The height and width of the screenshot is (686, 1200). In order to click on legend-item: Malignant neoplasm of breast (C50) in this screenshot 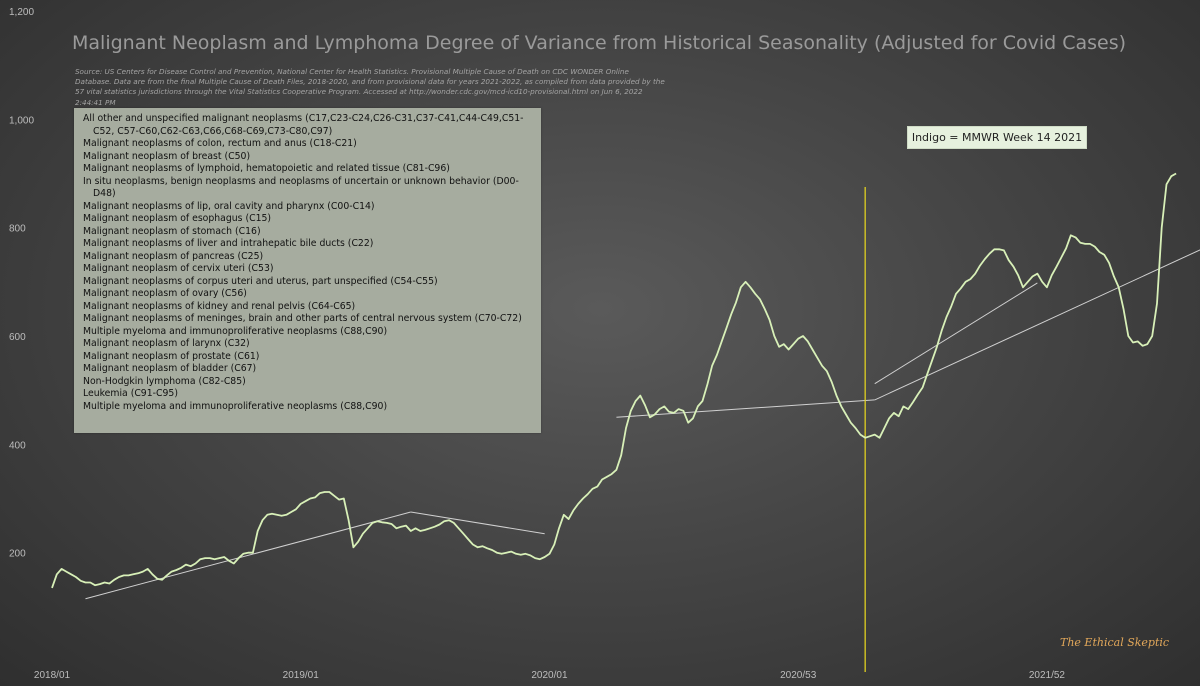, I will do `click(167, 156)`.